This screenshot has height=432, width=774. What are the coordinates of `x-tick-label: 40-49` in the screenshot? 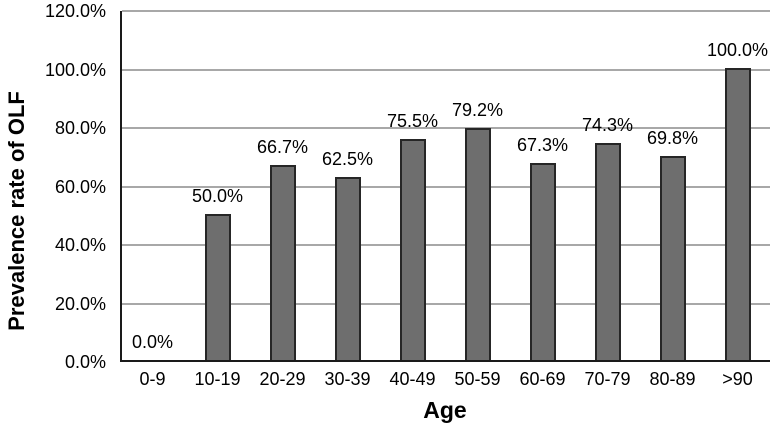 It's located at (412, 379).